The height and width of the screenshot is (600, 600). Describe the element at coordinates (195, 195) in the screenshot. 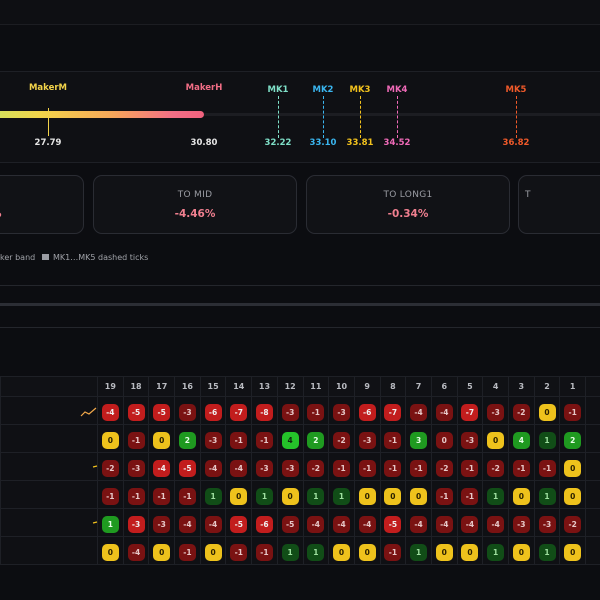

I see `stat-card-title: TO MID` at that location.